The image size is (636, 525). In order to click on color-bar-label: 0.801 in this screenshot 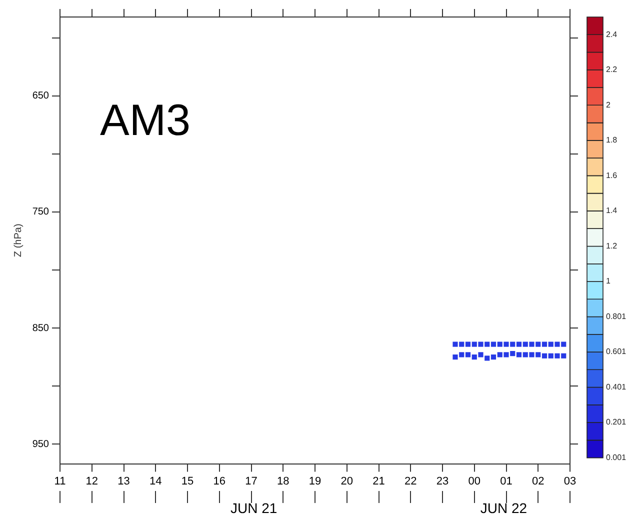, I will do `click(616, 316)`.